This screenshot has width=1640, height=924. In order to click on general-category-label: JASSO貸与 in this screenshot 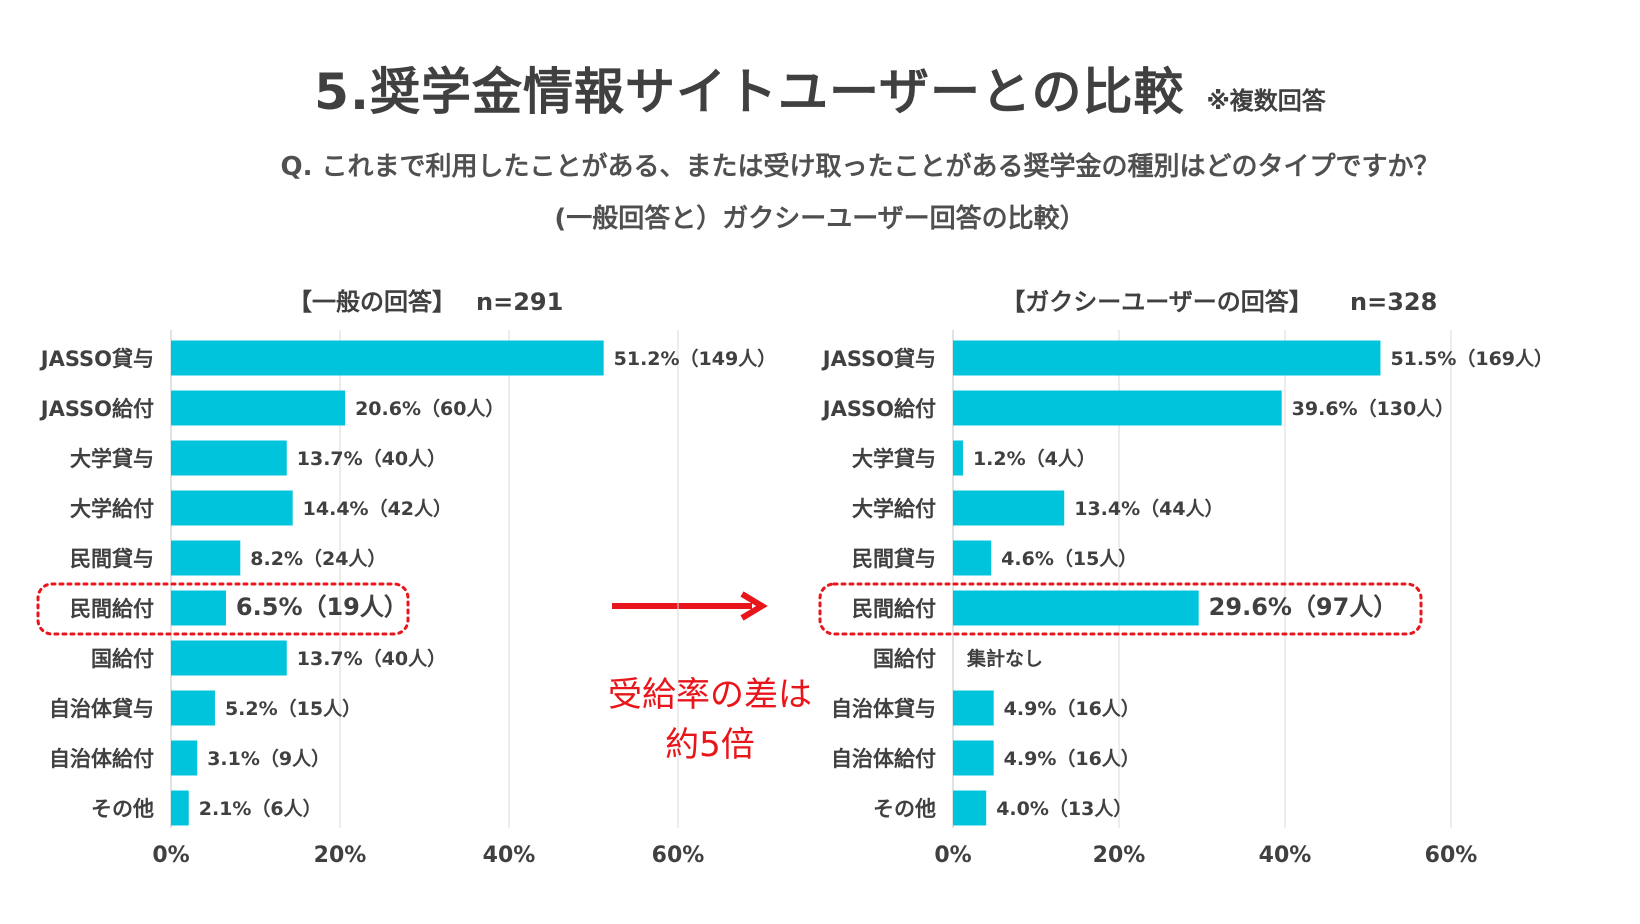, I will do `click(96, 359)`.